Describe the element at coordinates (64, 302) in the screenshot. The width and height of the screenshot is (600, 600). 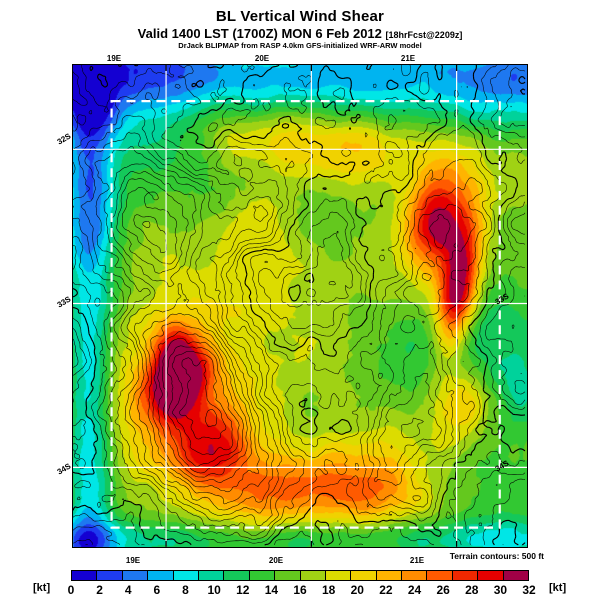
I see `axis-label-lat-left-1: 33S` at that location.